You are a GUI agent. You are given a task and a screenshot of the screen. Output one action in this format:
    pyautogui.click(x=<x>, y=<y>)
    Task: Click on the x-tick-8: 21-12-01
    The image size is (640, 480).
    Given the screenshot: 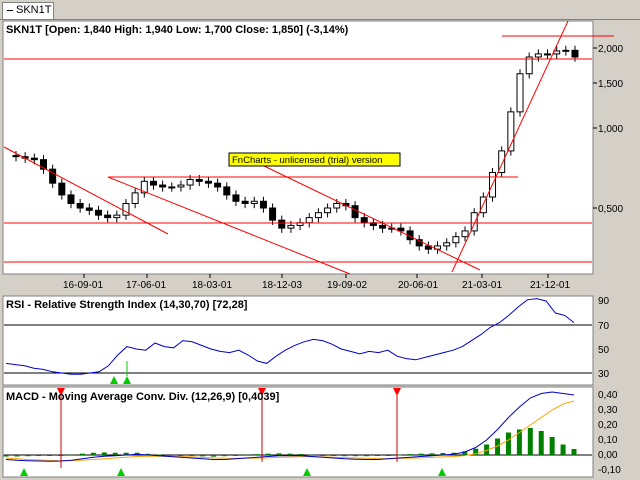 What is the action you would take?
    pyautogui.click(x=550, y=285)
    